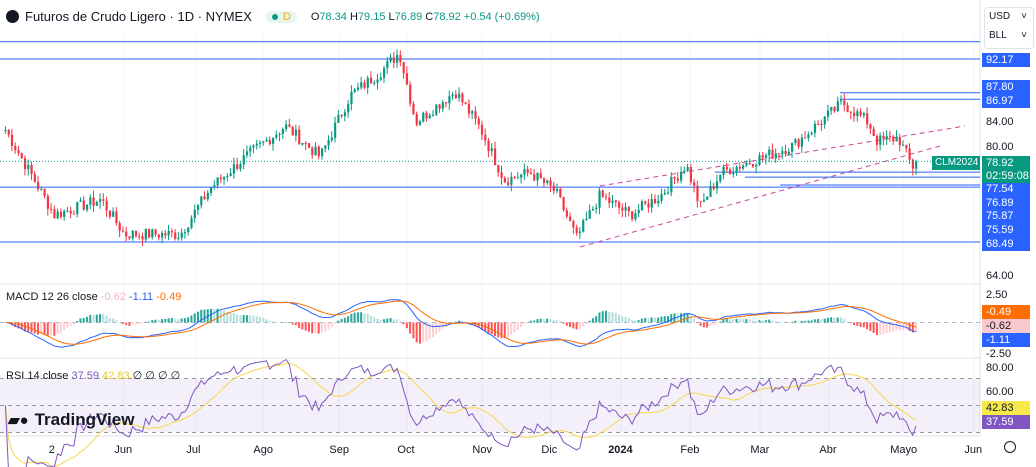 The height and width of the screenshot is (467, 1036). I want to click on time-label: Dic, so click(549, 450).